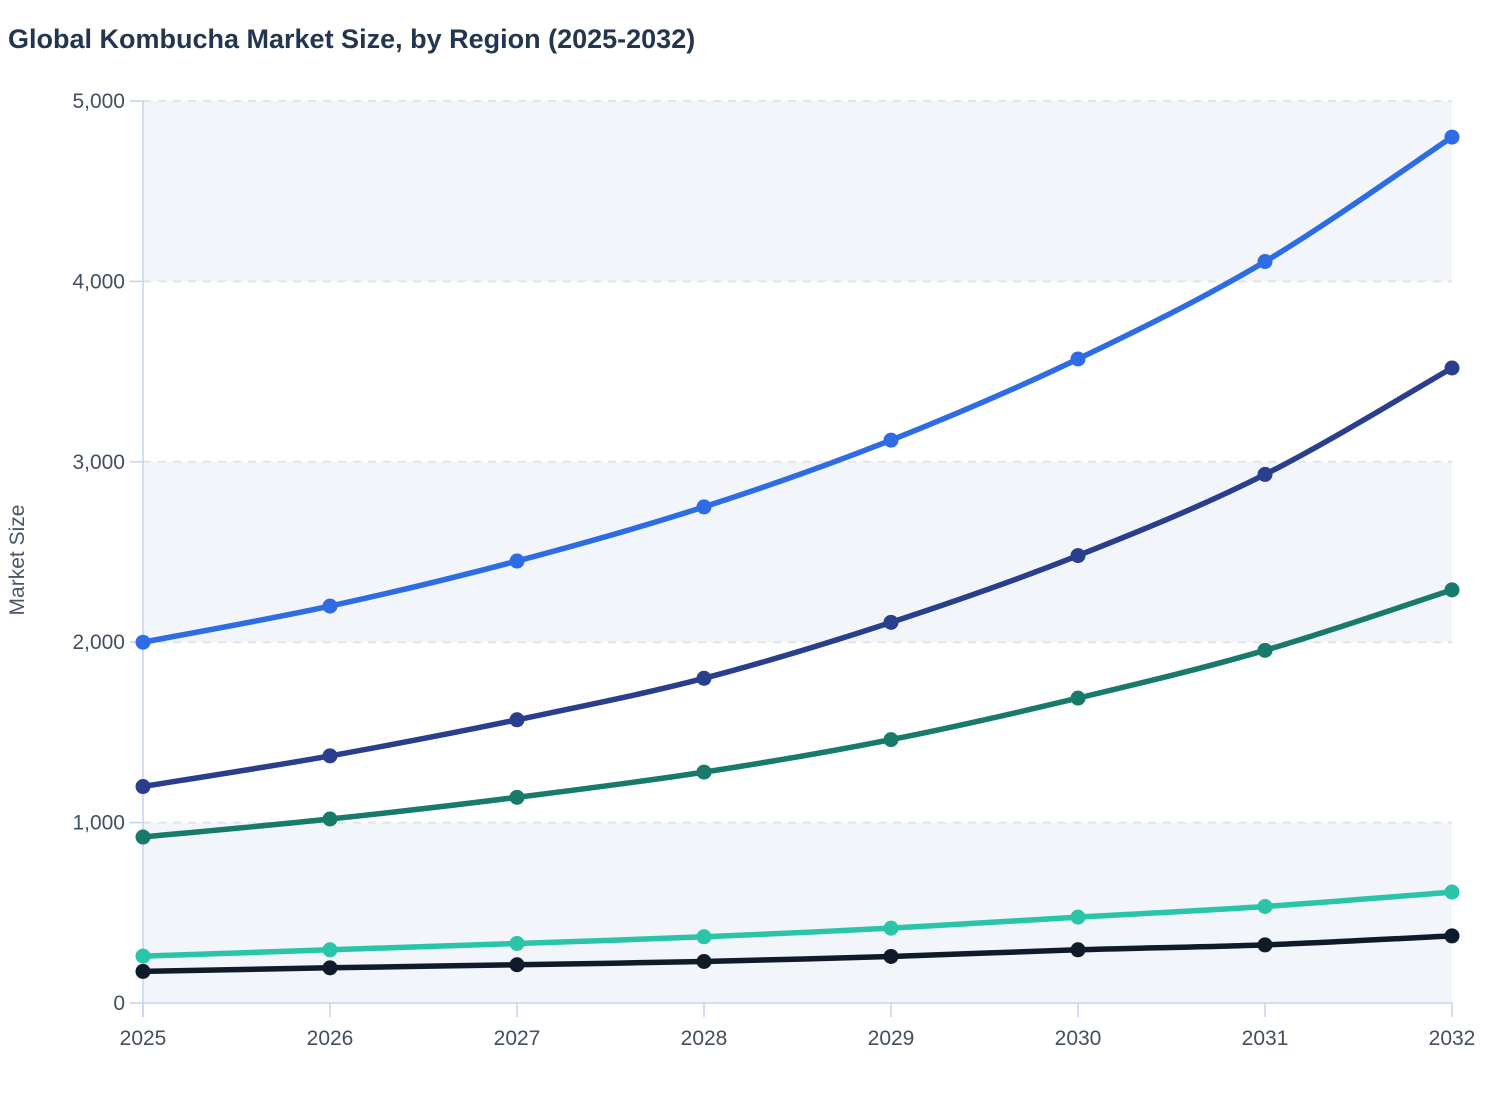 The height and width of the screenshot is (1120, 1508). What do you see at coordinates (704, 772) in the screenshot?
I see `data-point-line-sea-green-2028` at bounding box center [704, 772].